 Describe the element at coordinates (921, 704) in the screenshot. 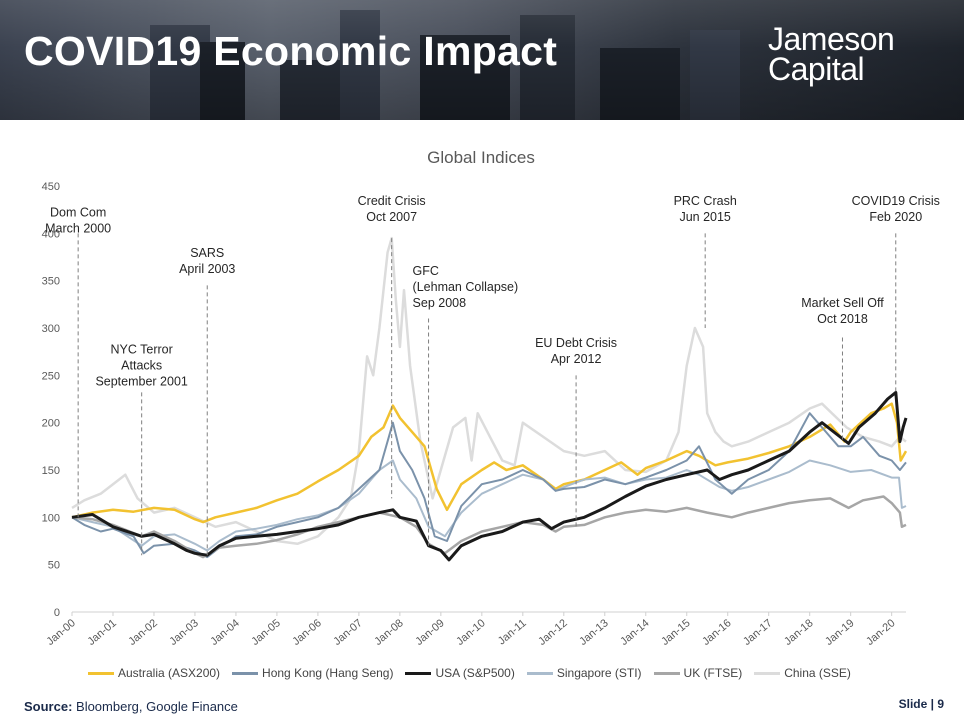

I see `slide-number: Slide | 9` at that location.